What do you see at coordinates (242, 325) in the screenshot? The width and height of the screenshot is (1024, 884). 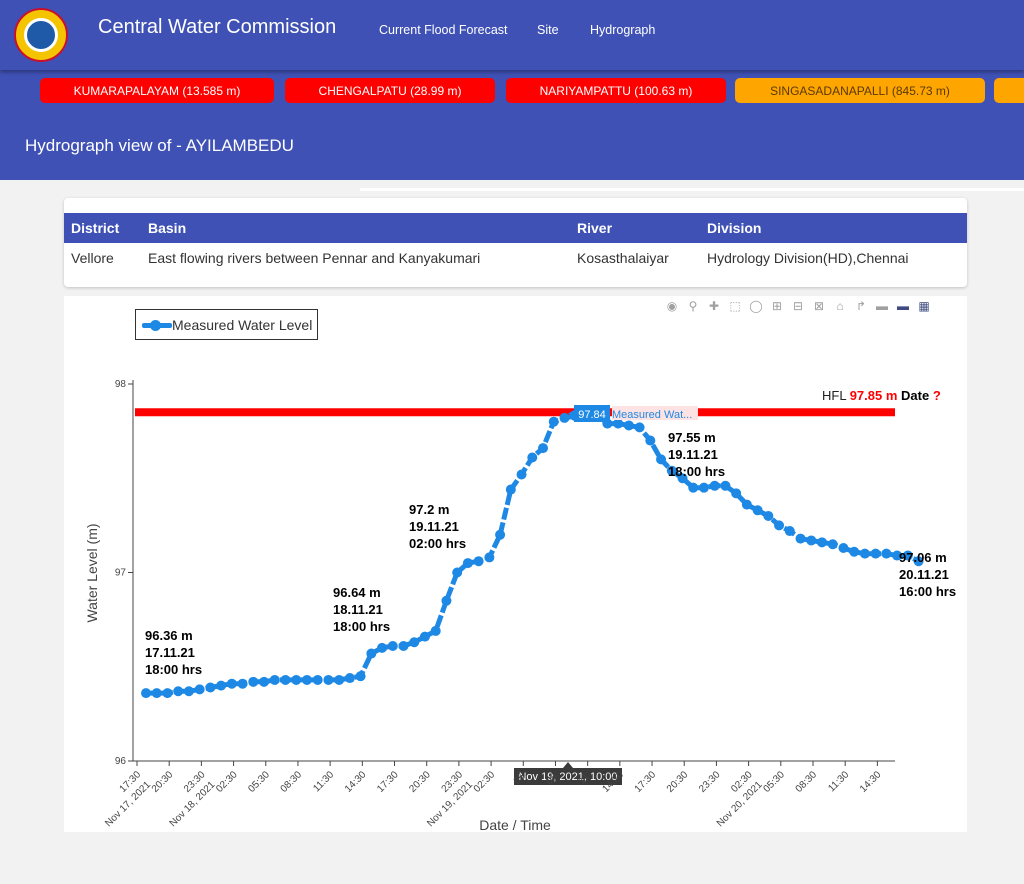 I see `legend-label: Measured Water Level` at bounding box center [242, 325].